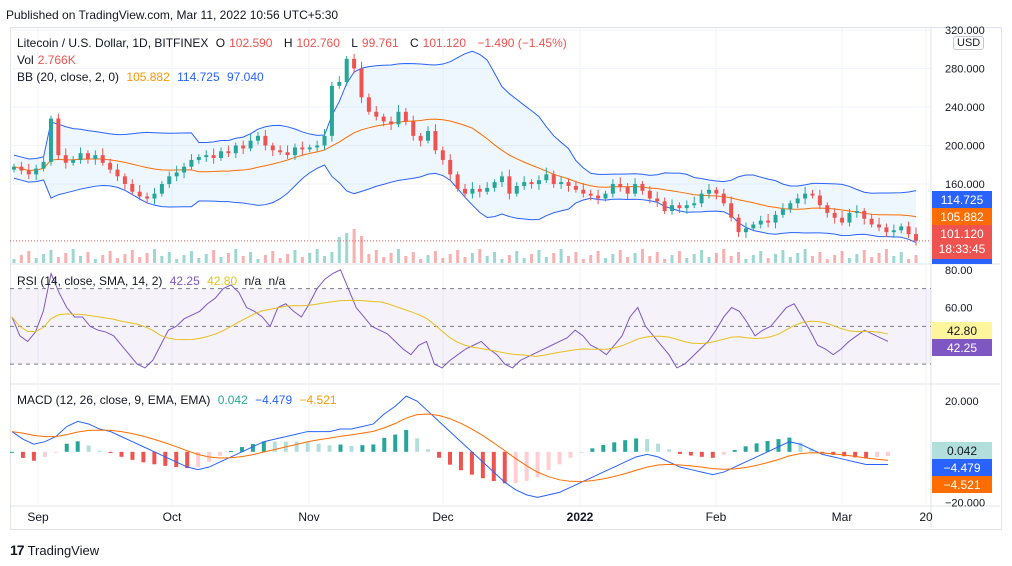 This screenshot has width=1012, height=566. Describe the element at coordinates (354, 43) in the screenshot. I see `low-label: L` at that location.